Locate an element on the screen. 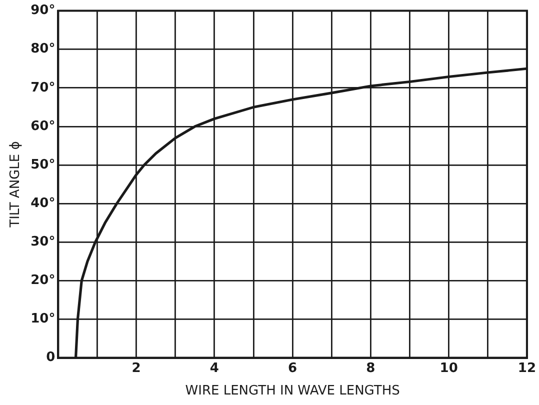  y-tick-label: 70° is located at coordinates (43, 88).